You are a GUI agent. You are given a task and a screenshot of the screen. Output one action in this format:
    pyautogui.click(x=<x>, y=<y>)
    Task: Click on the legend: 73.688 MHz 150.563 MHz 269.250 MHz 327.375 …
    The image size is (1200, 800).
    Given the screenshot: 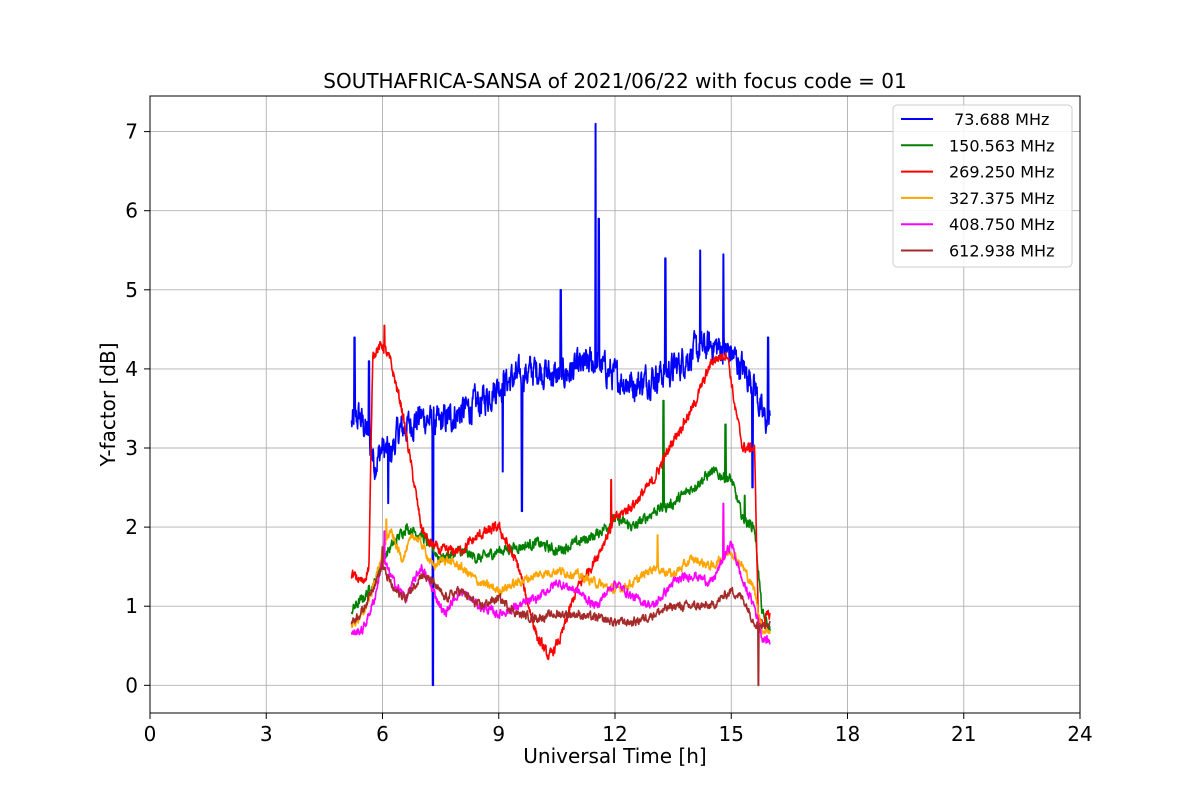 What is the action you would take?
    pyautogui.click(x=982, y=186)
    